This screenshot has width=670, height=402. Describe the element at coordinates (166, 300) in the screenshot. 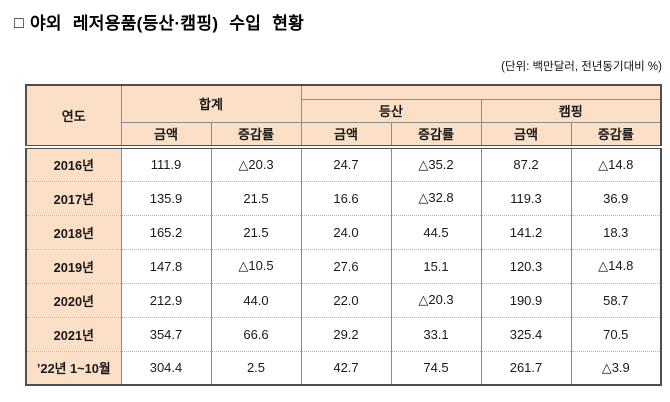

I see `value-cell: 212.9` at that location.